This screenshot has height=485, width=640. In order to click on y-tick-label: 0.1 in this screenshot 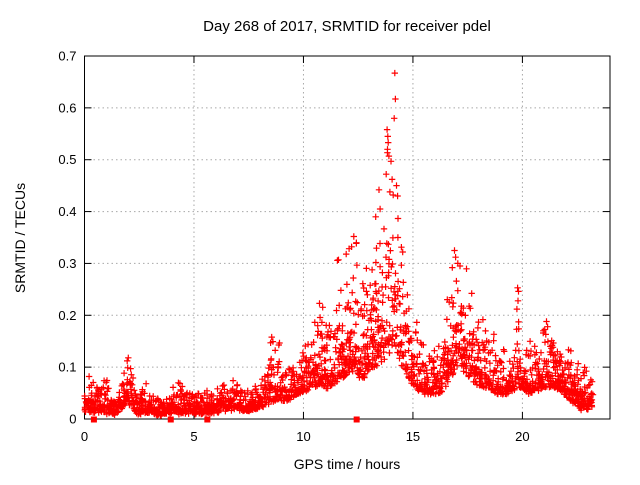, I will do `click(67, 367)`.